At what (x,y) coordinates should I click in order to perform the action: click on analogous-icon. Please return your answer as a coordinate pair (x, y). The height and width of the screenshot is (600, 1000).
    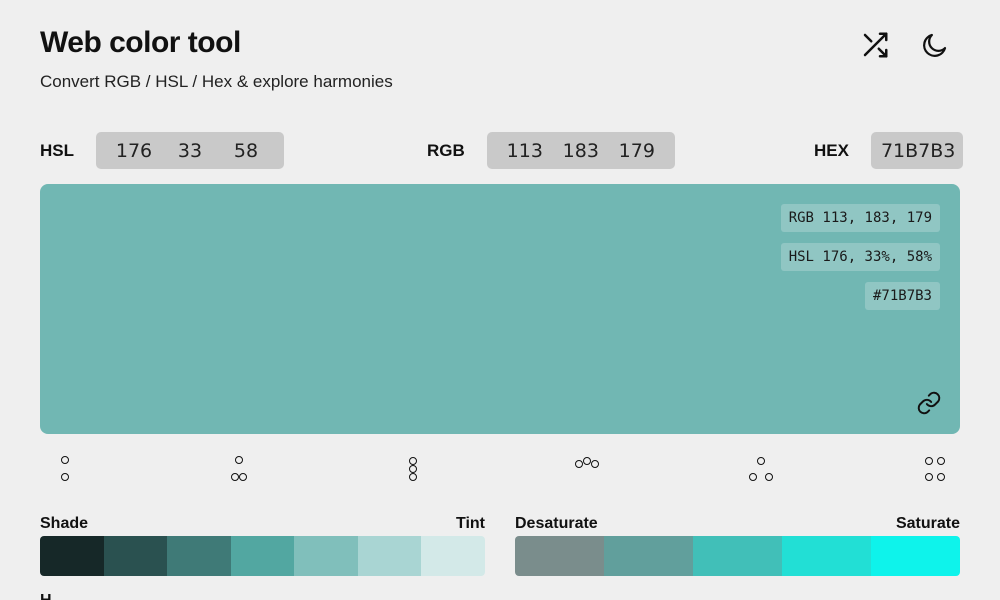
    Looking at the image, I should click on (587, 462).